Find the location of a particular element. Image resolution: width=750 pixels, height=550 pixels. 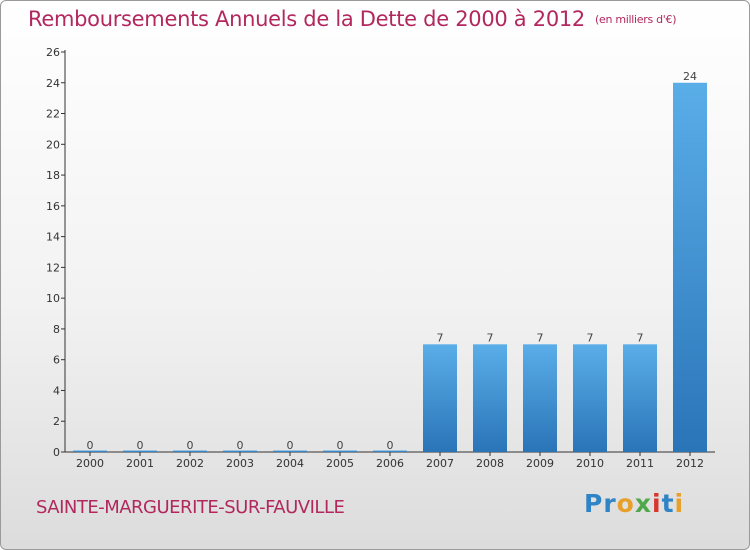

x-tick-label: 2006 is located at coordinates (390, 463).